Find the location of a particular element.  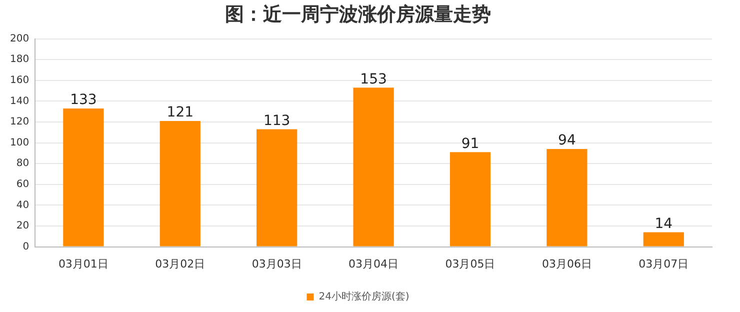

legend-label: 24小时涨价房源(套) is located at coordinates (364, 296).